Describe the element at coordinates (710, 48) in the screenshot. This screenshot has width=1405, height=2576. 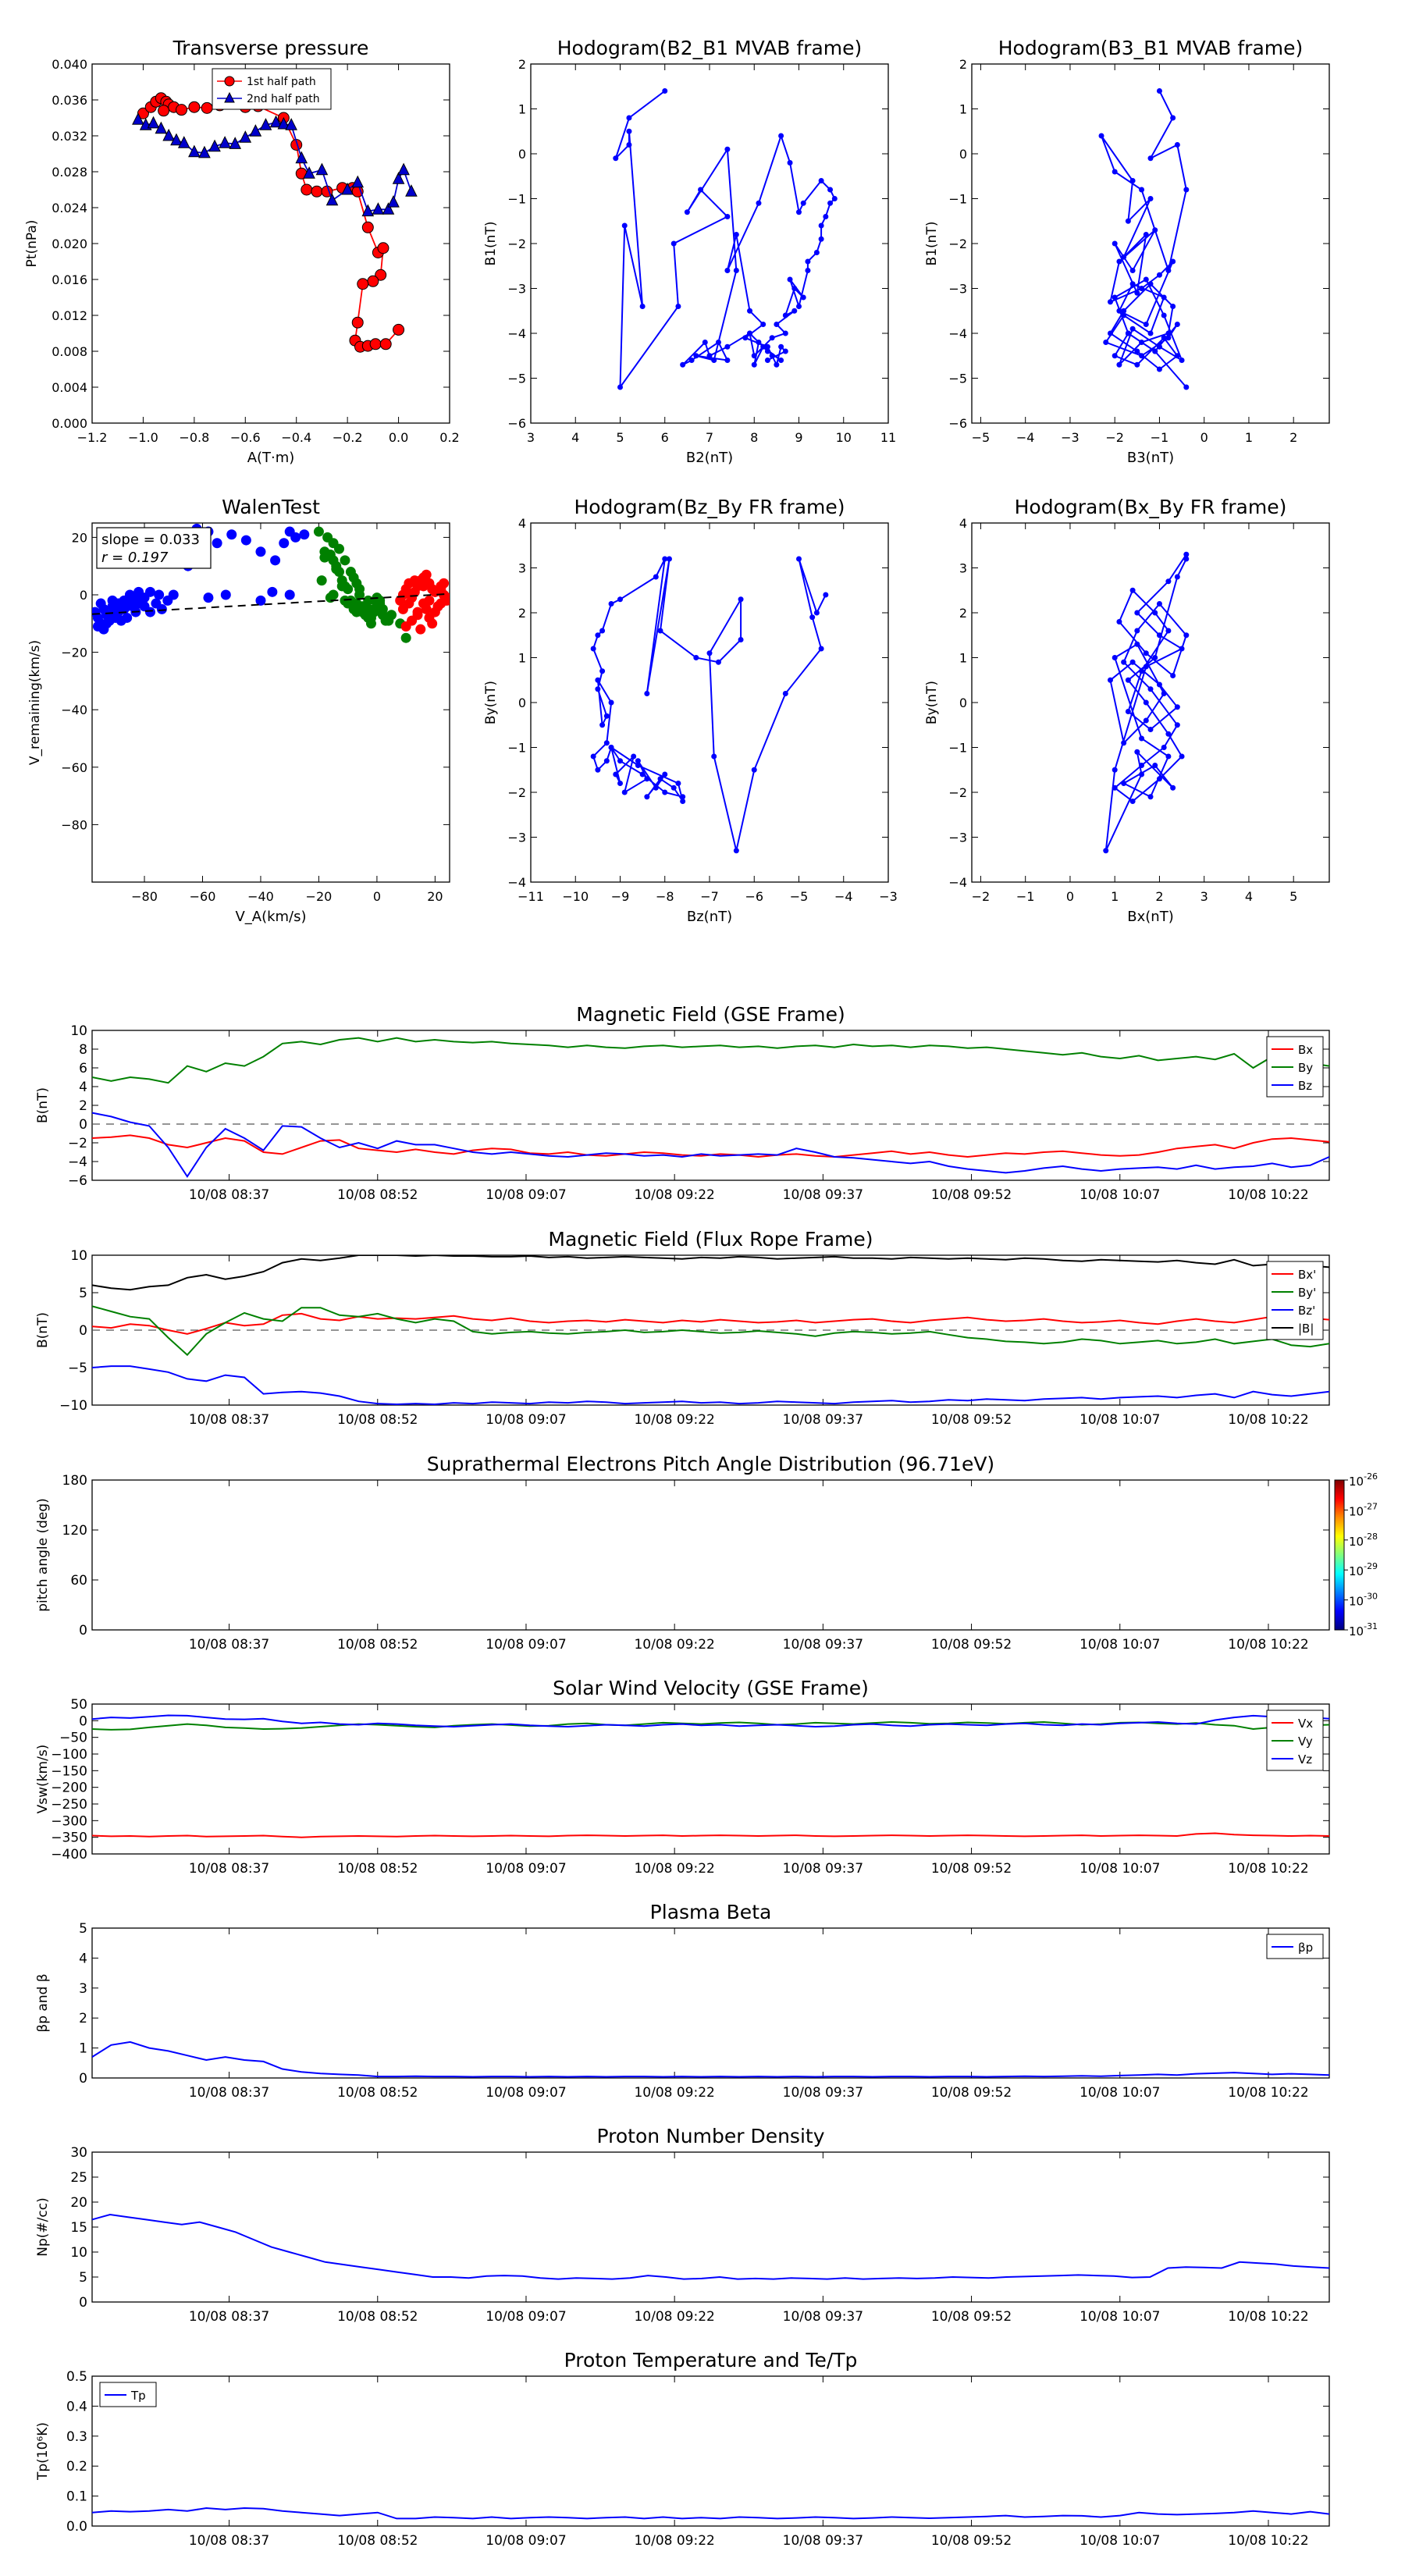
I see `chart-title: Hodogram(B2_B1 MVAB frame)` at that location.